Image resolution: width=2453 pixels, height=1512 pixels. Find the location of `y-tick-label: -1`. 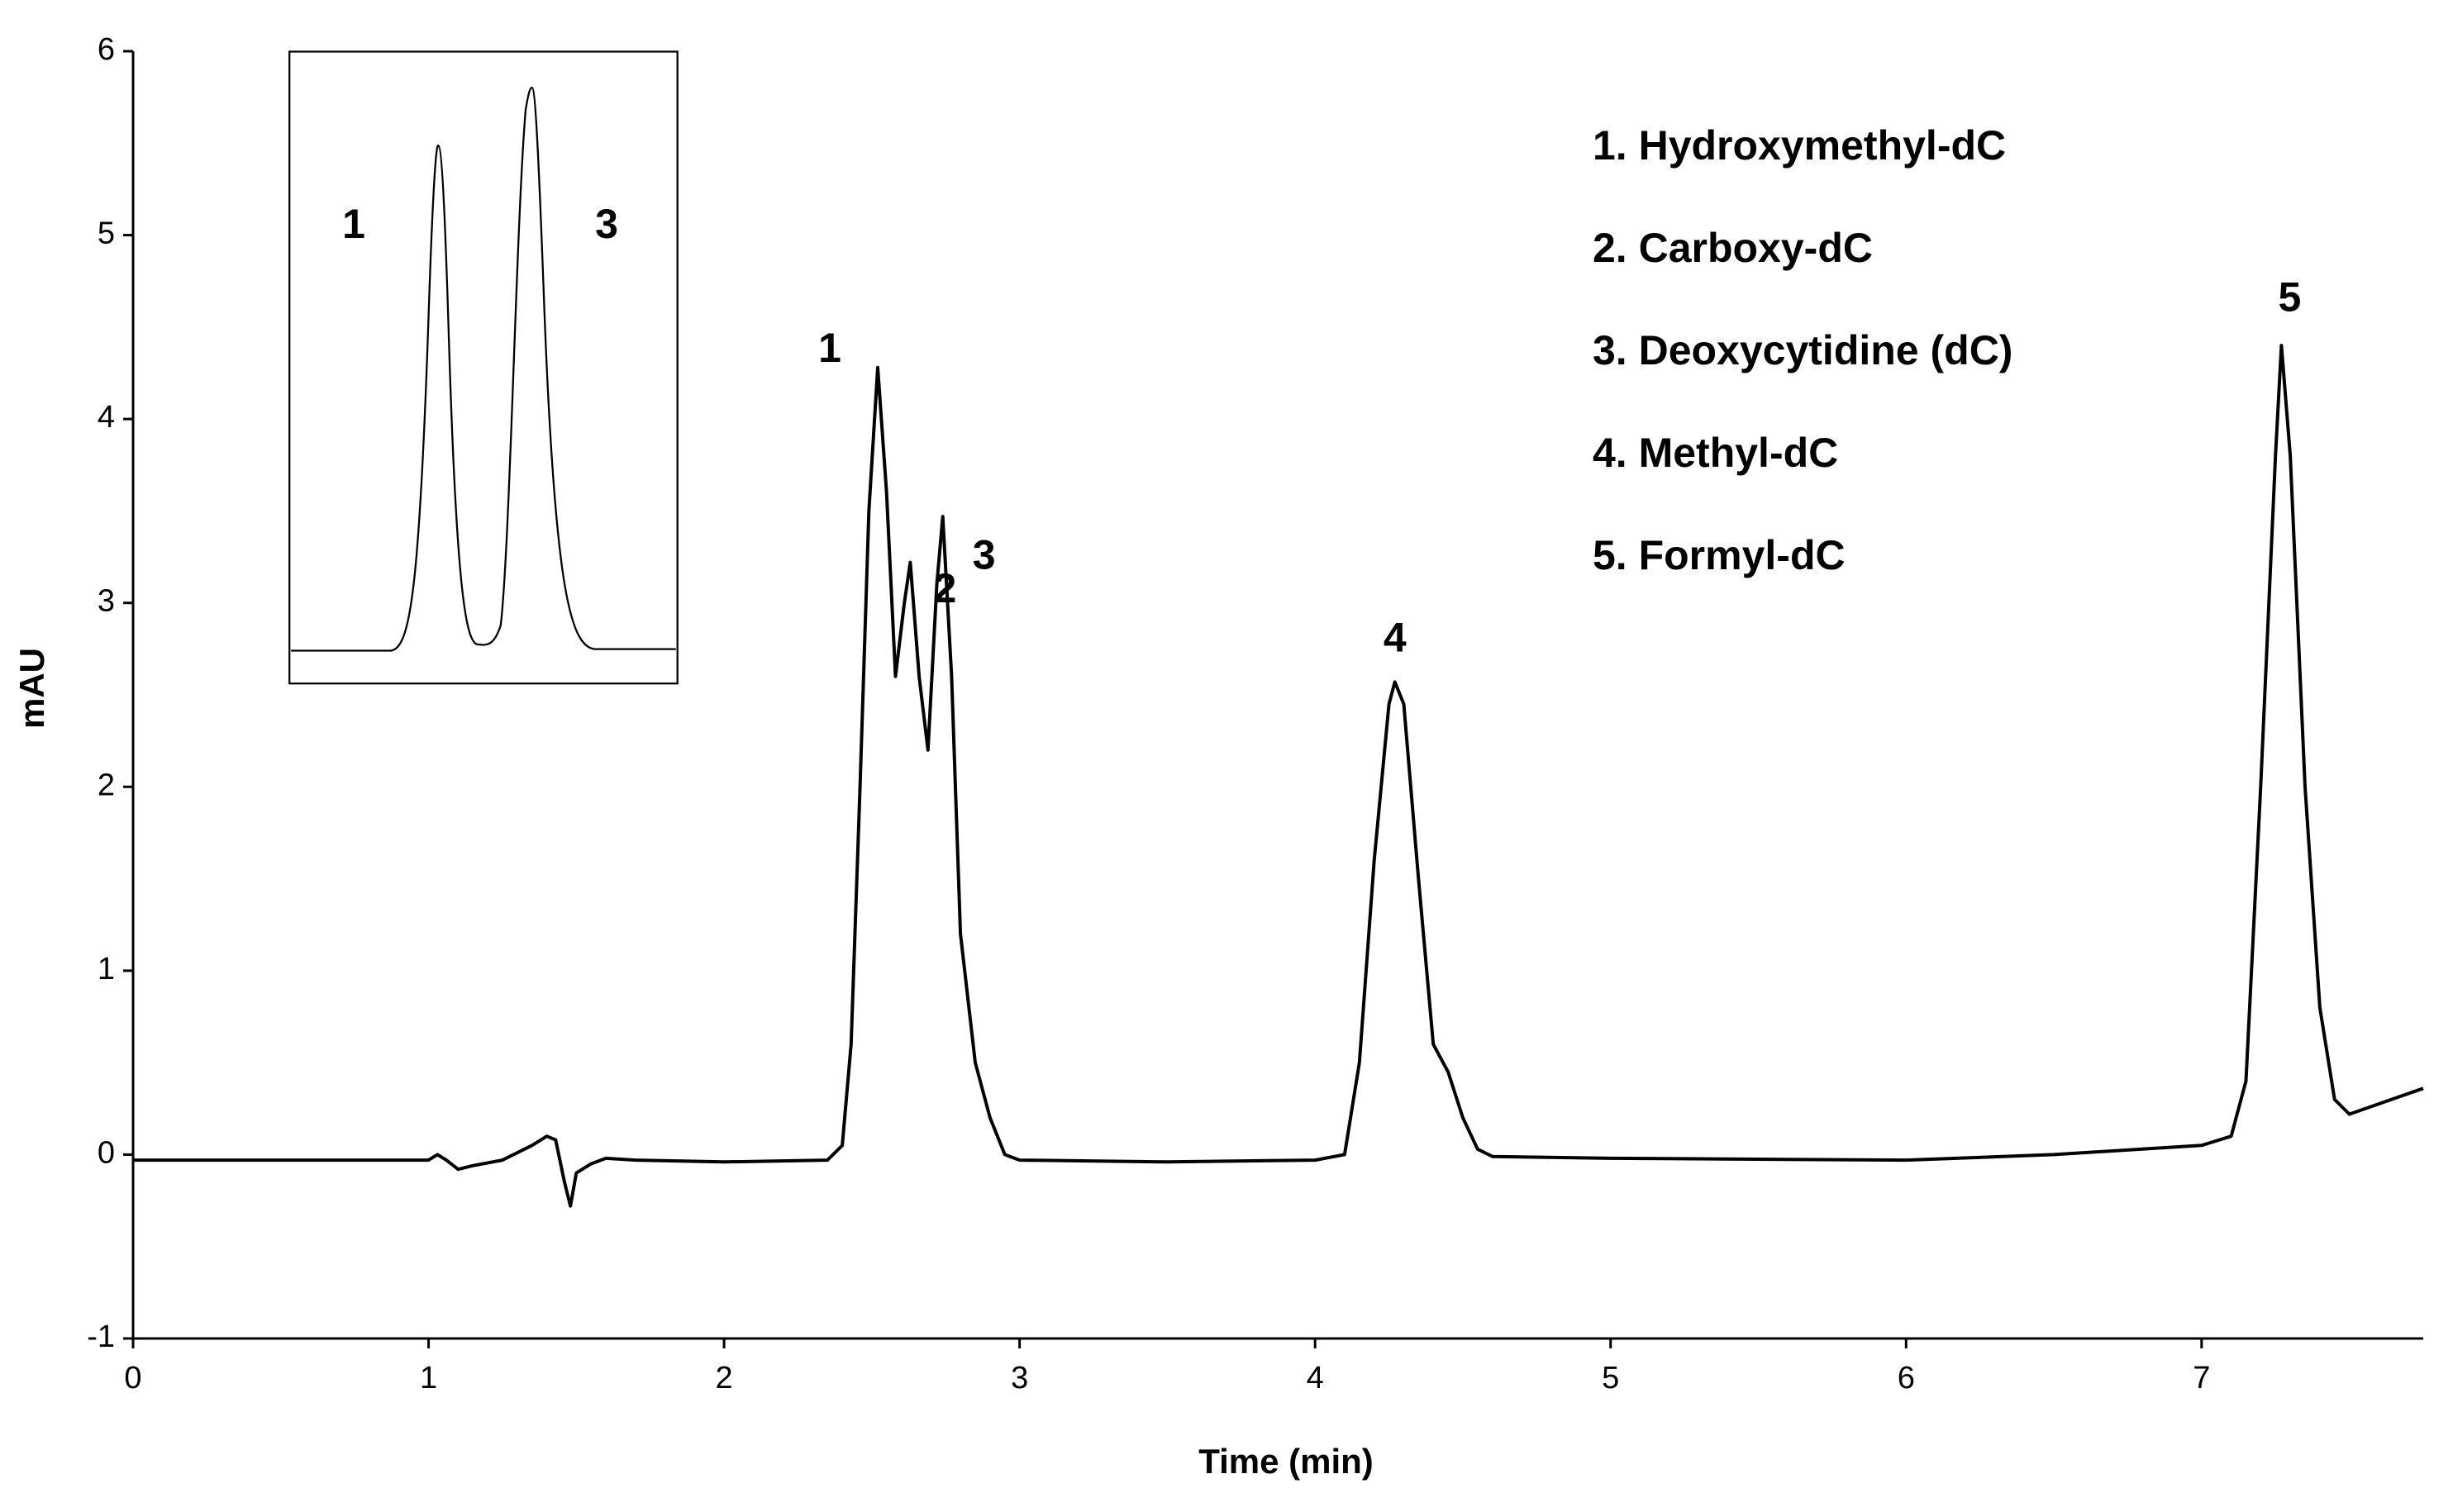

y-tick-label: -1 is located at coordinates (101, 1336).